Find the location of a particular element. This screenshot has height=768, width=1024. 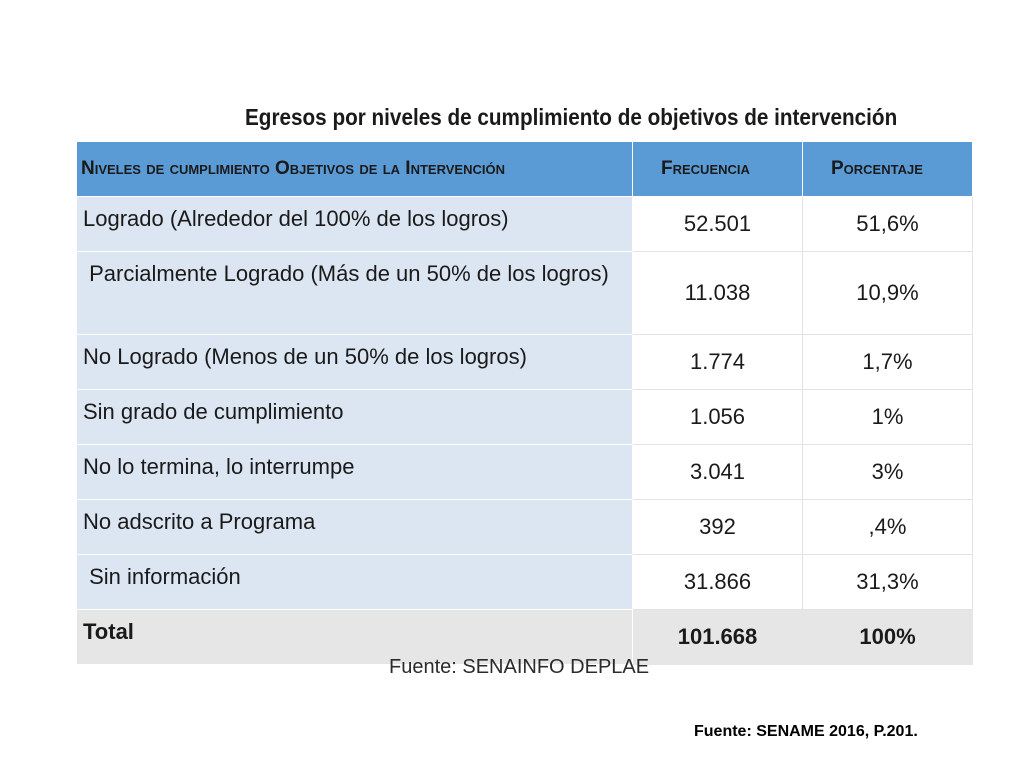

table-row: No adscrito a Programa 392 ,4% is located at coordinates (524, 527).